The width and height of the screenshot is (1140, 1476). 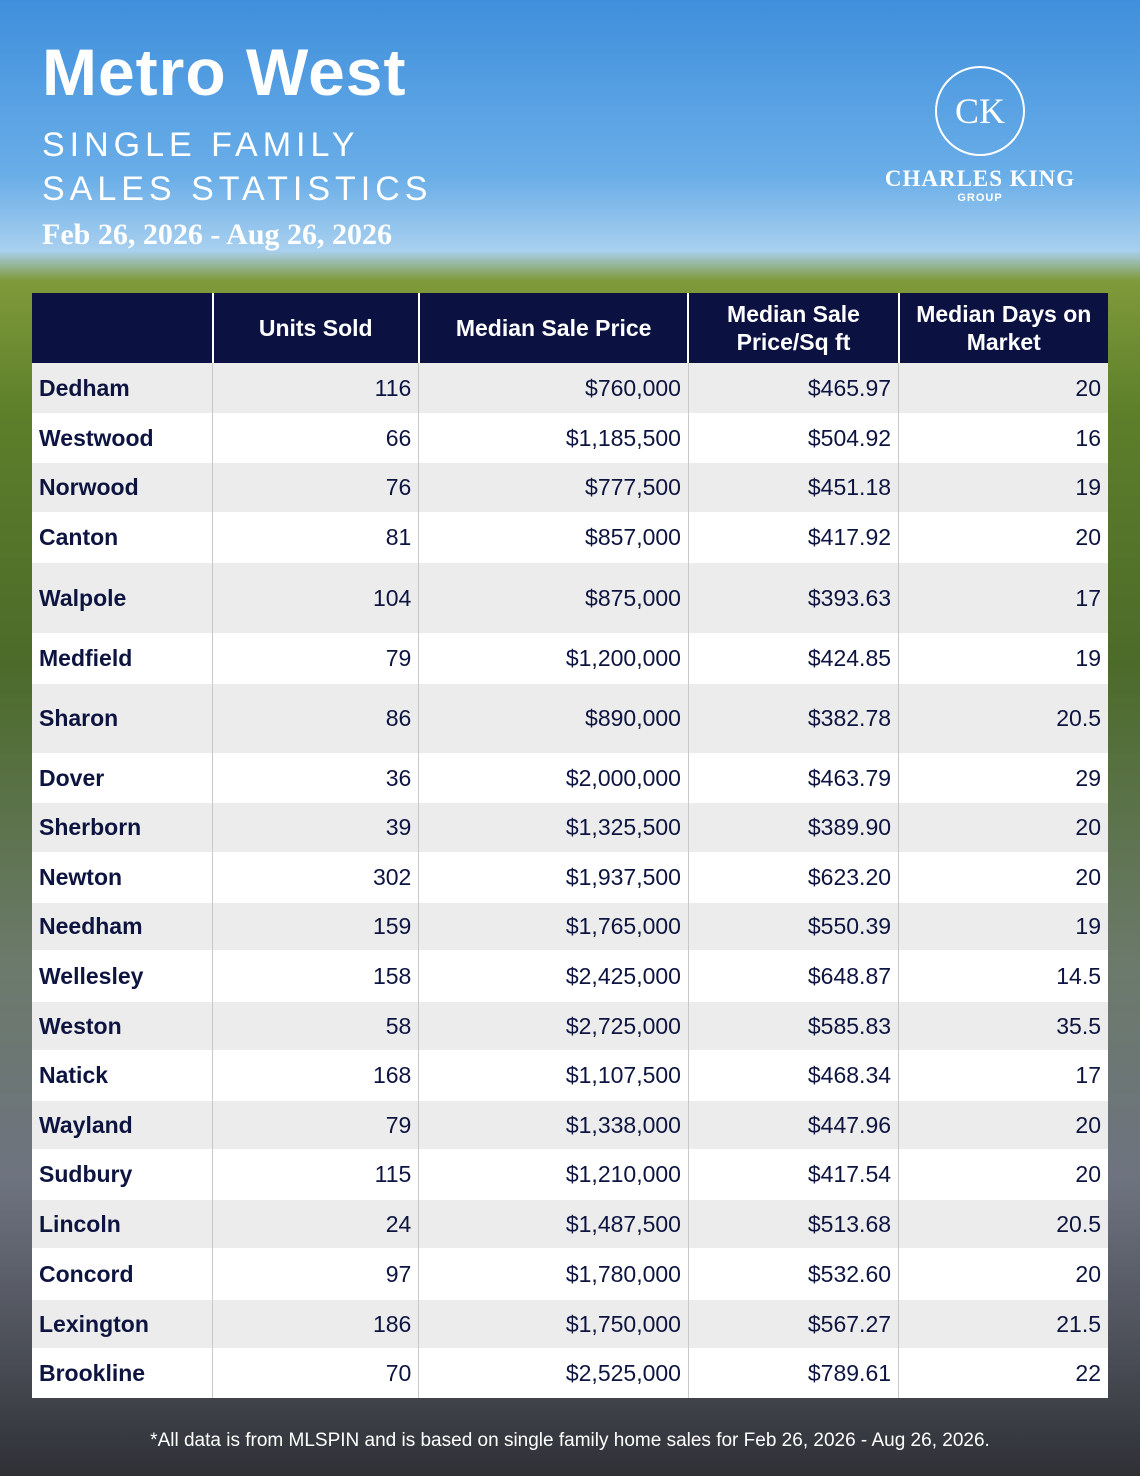 I want to click on table-row: Sharon 86 $890,000 $382.78 20.5, so click(x=570, y=718).